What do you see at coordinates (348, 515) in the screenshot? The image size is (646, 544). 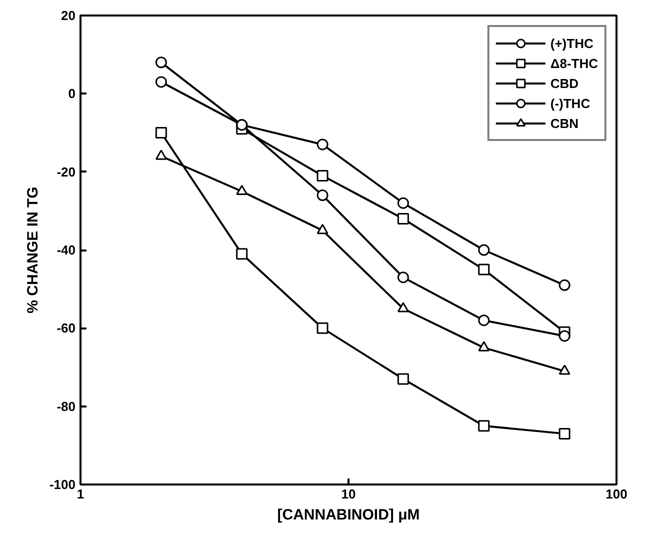 I see `x-axis-title: [CANNABINOID] μM` at bounding box center [348, 515].